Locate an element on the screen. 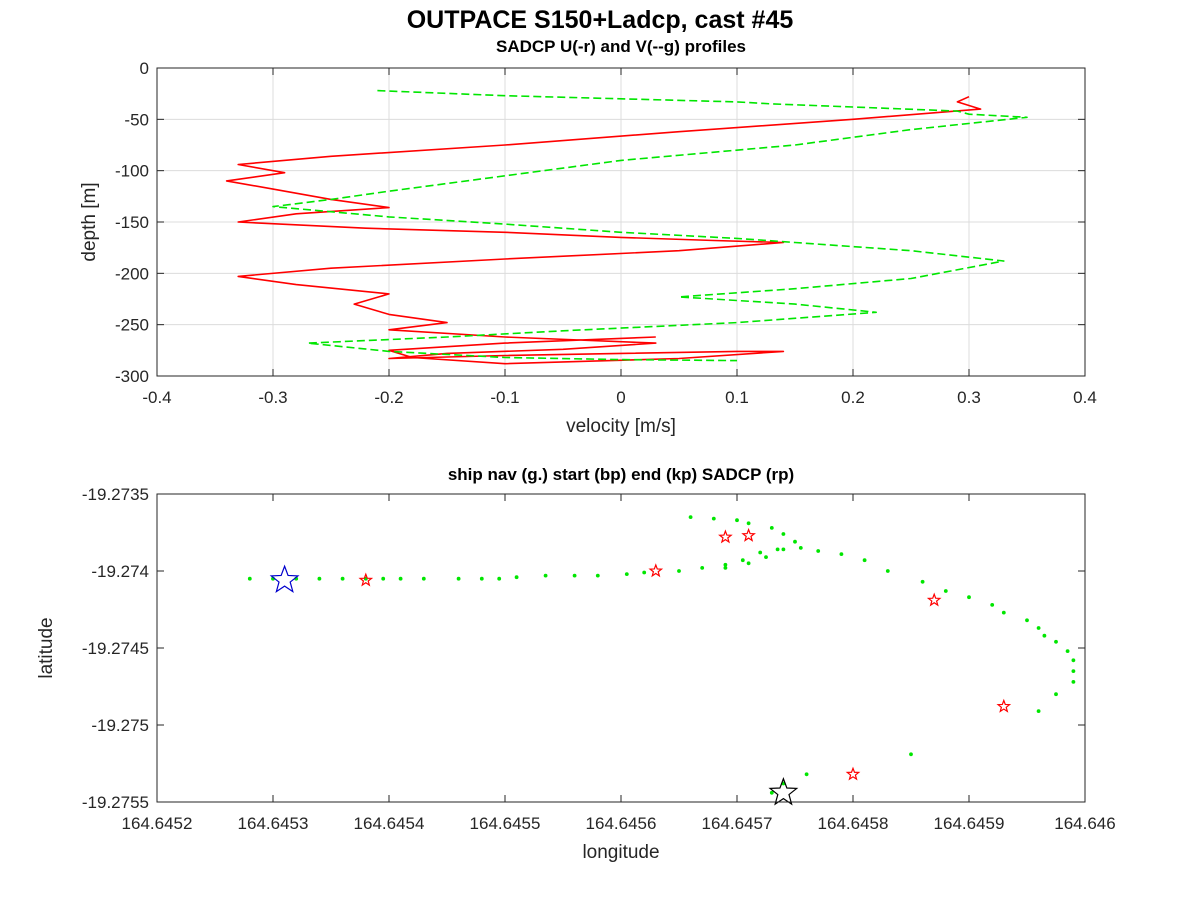 This screenshot has height=900, width=1200. y-tick-label: -19.275 is located at coordinates (120, 725).